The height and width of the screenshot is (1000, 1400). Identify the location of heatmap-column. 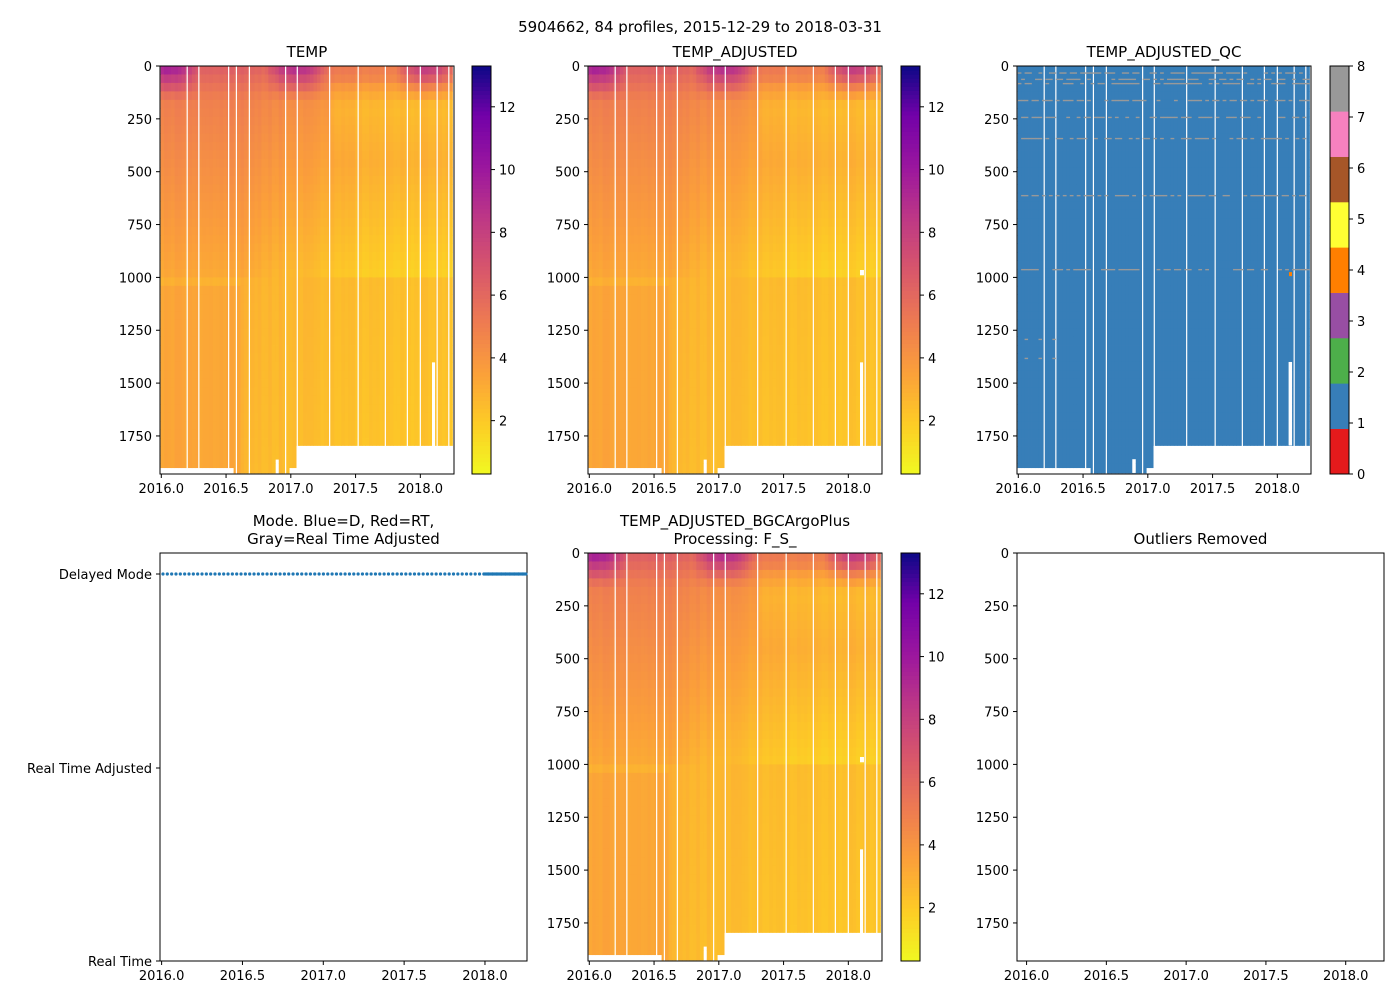
(318, 256).